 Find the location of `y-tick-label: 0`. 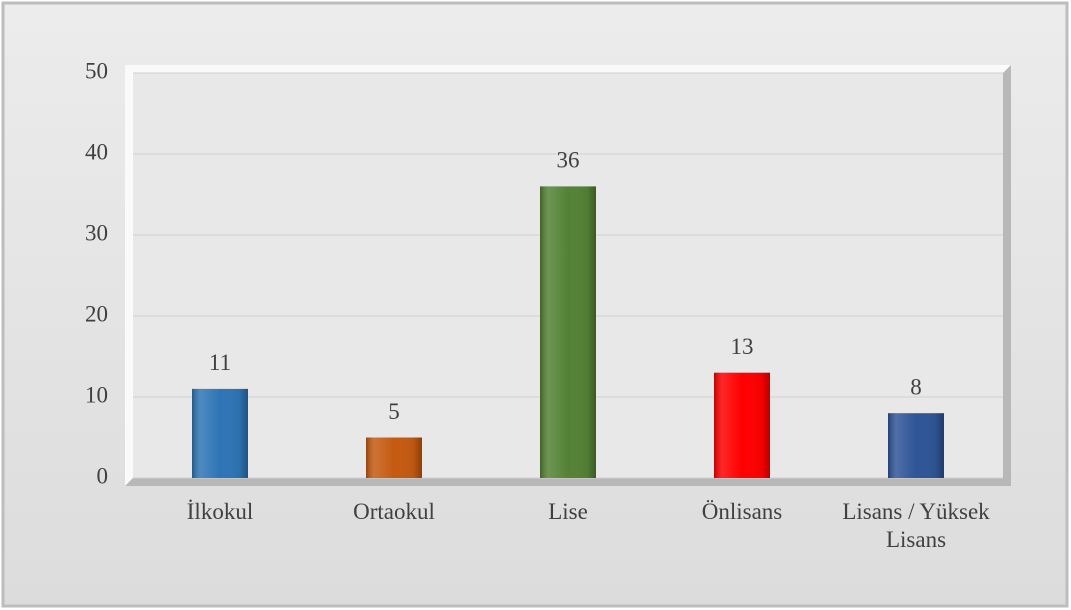

y-tick-label: 0 is located at coordinates (103, 475).